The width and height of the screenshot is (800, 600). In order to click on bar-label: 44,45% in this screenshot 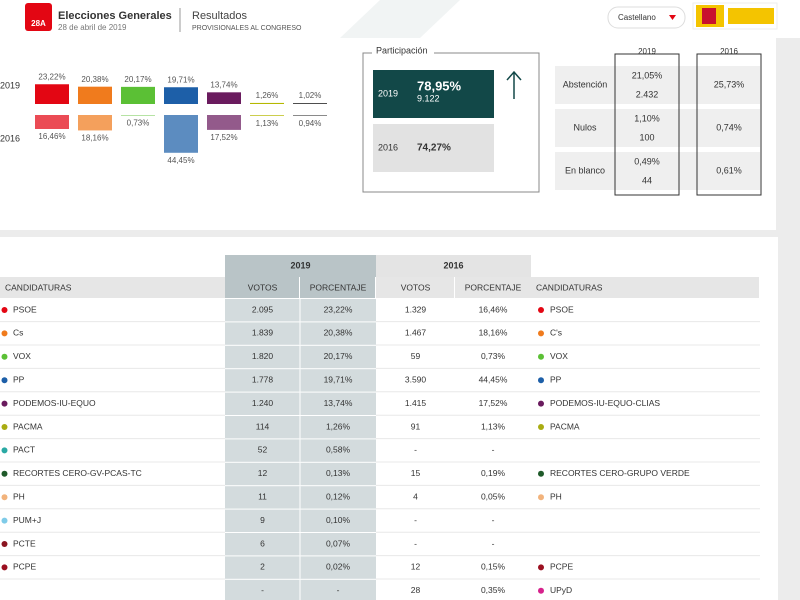, I will do `click(180, 160)`.